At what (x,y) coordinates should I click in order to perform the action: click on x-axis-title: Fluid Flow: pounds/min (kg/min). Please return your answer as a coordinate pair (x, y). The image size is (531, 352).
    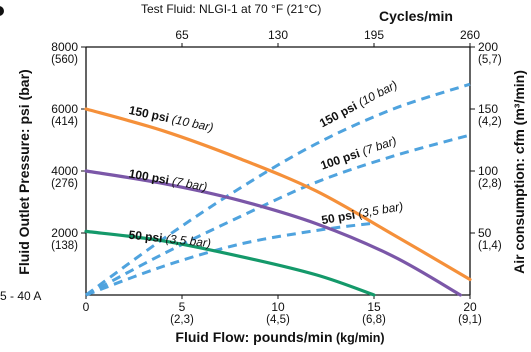
    Looking at the image, I should click on (279, 337).